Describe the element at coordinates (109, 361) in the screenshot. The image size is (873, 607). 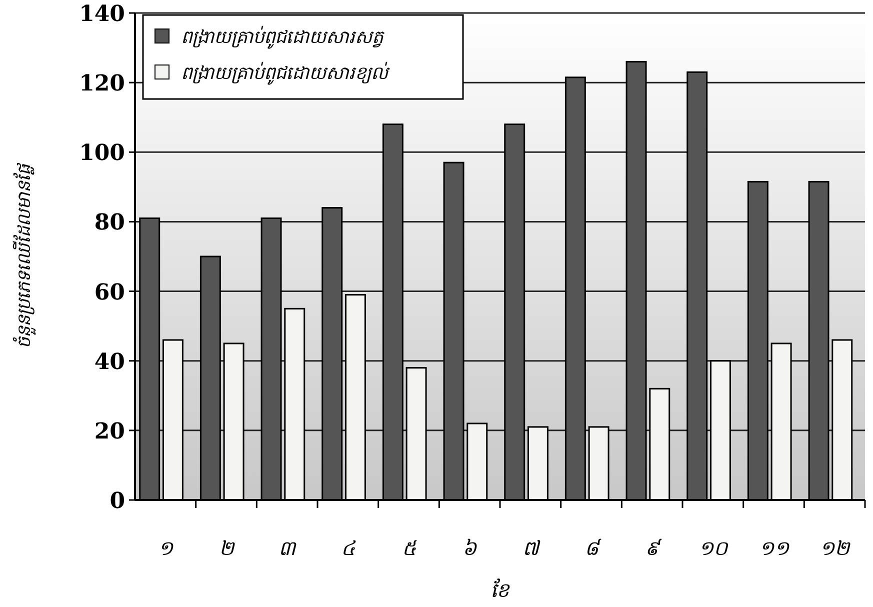
I see `y-tick-label: 40` at that location.